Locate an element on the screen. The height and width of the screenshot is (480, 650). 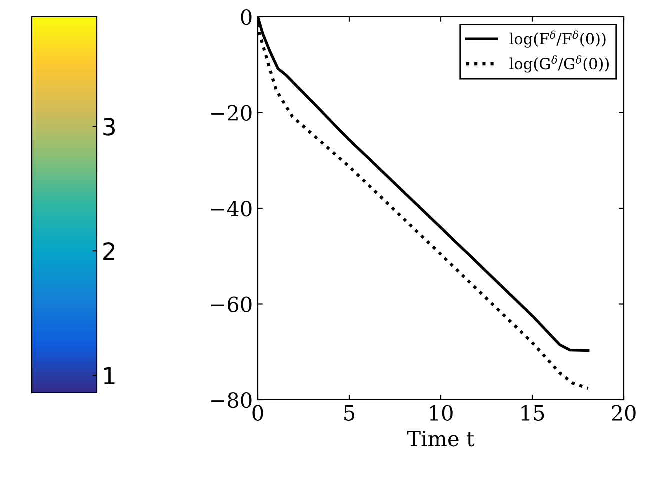
y-tick-label: −80 is located at coordinates (231, 400).